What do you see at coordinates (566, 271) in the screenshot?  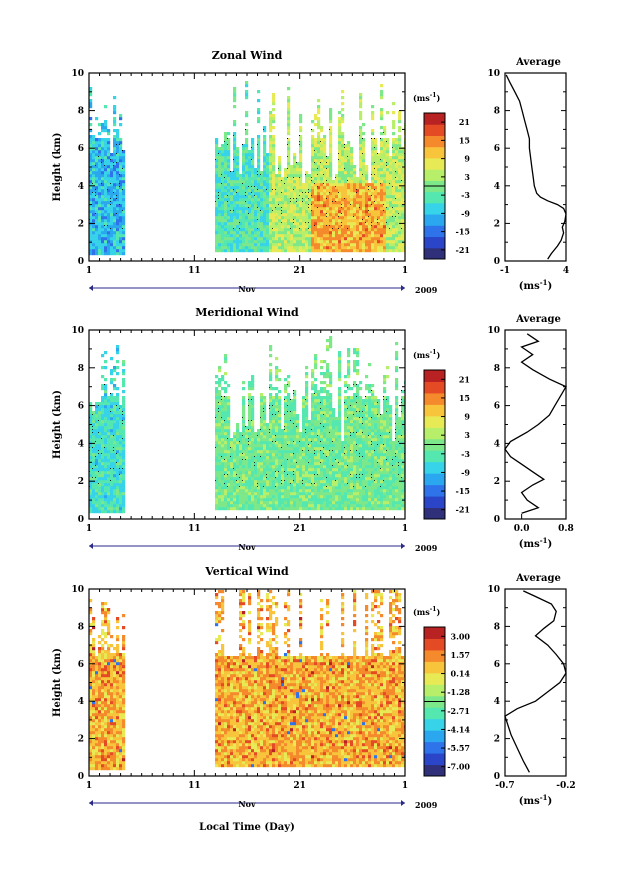 I see `average-x-tick-label: 4` at bounding box center [566, 271].